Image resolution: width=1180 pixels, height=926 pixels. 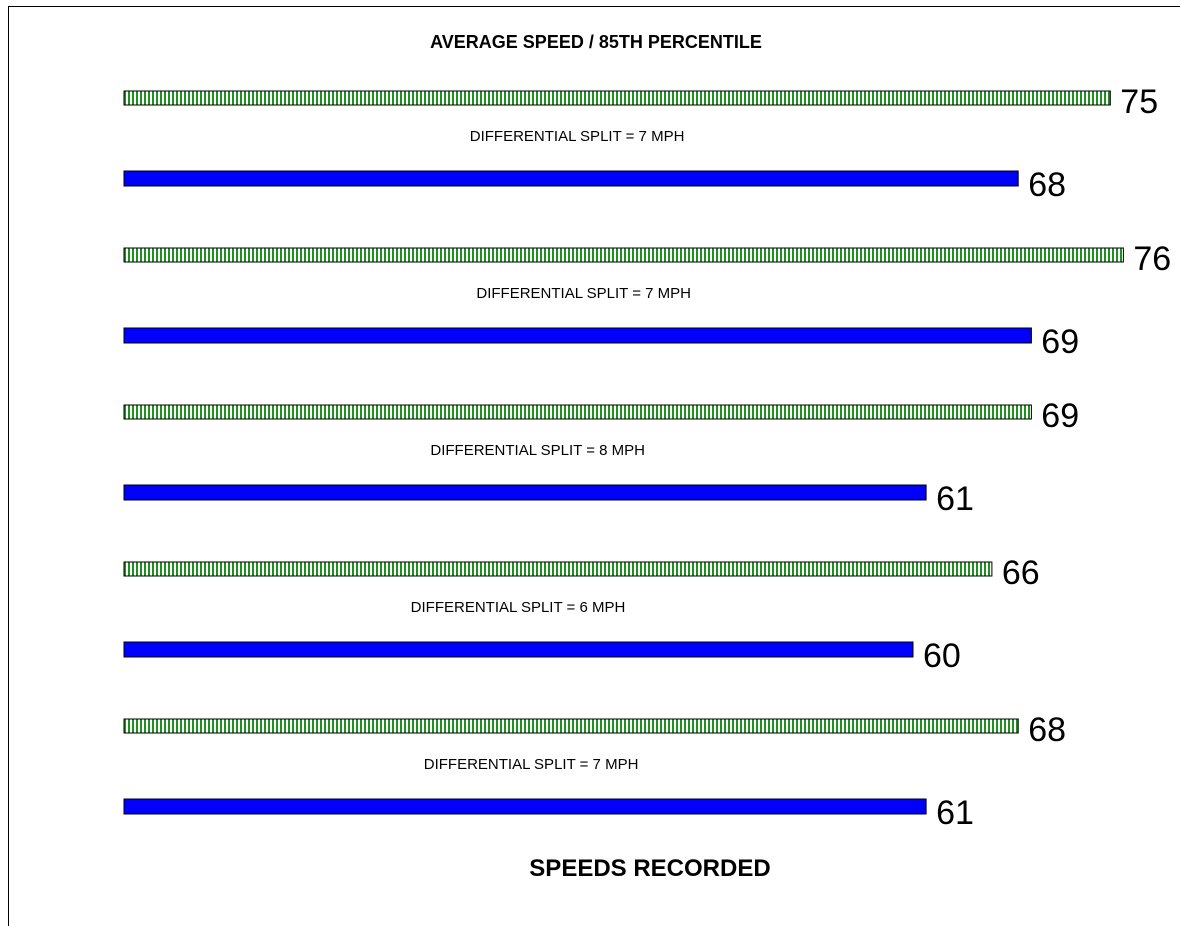 I want to click on value-label-average-4: 60, so click(x=942, y=656).